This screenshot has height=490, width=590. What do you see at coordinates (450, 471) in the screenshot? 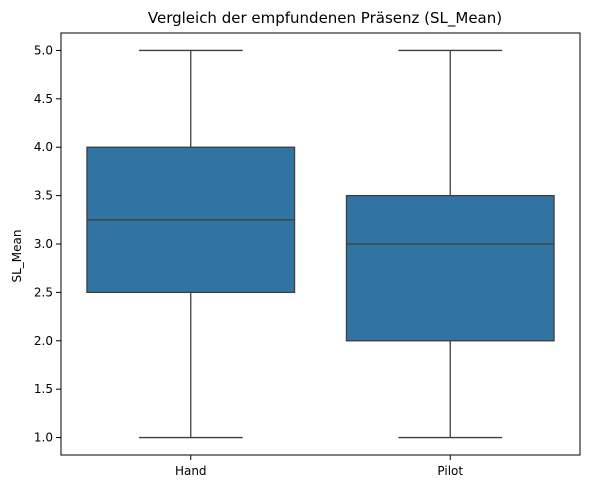
I see `x-tick-label: Pilot` at bounding box center [450, 471].